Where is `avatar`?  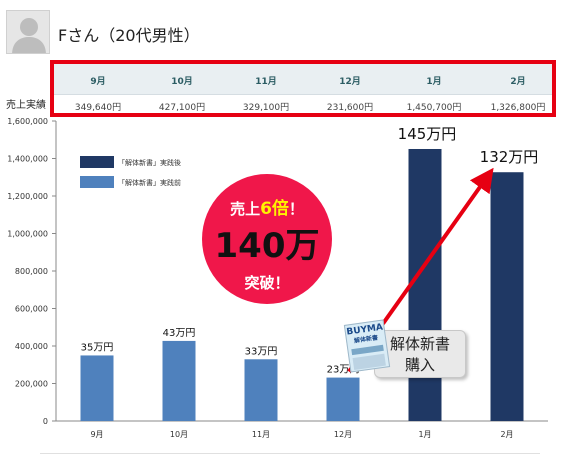 avatar is located at coordinates (28, 32).